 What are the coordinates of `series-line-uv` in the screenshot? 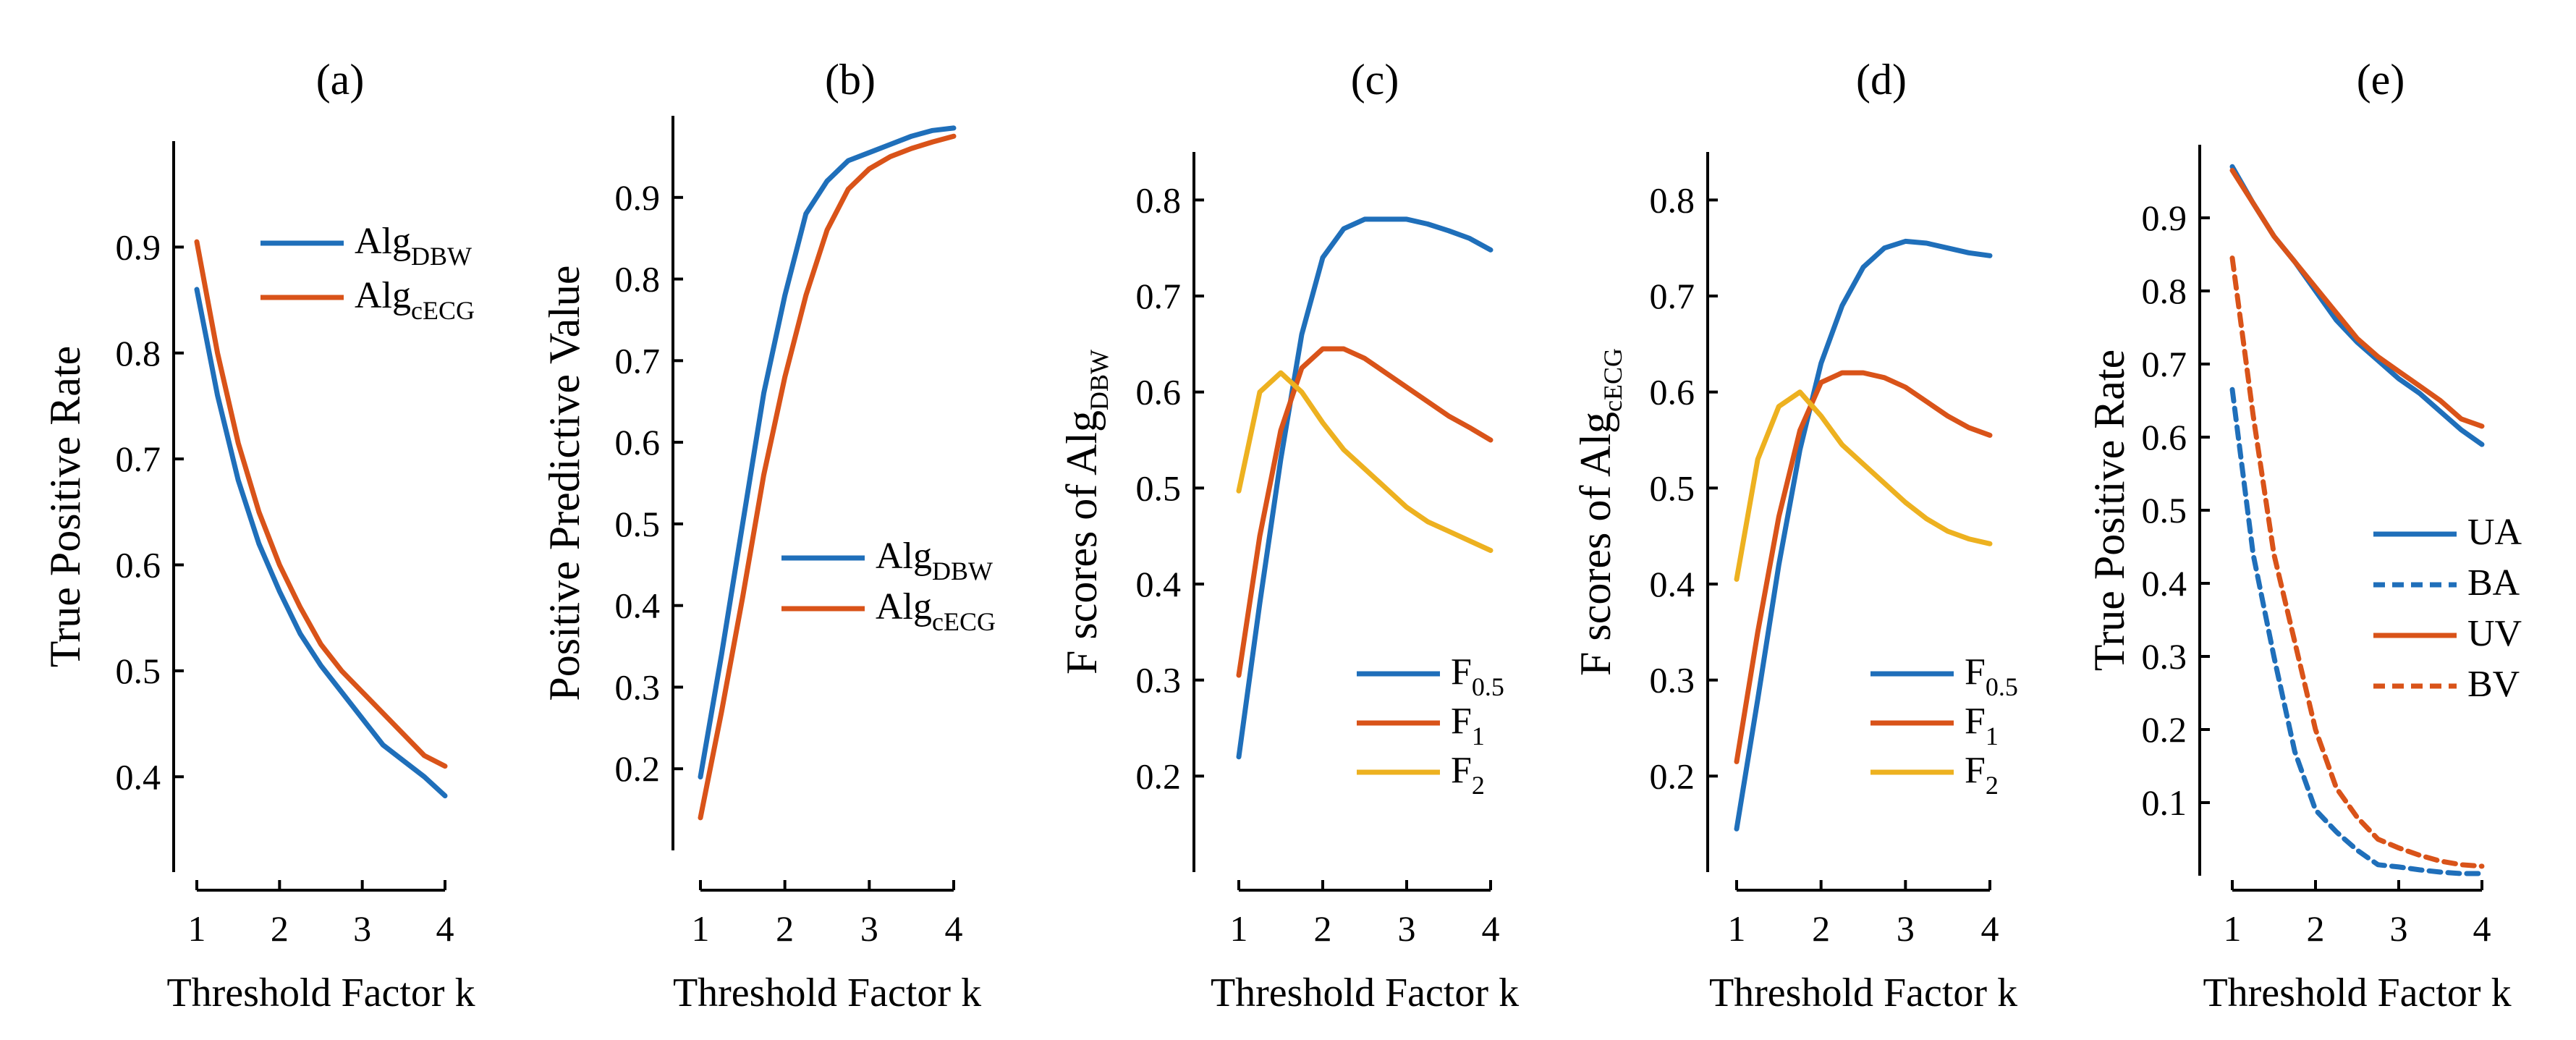 It's located at (2357, 298).